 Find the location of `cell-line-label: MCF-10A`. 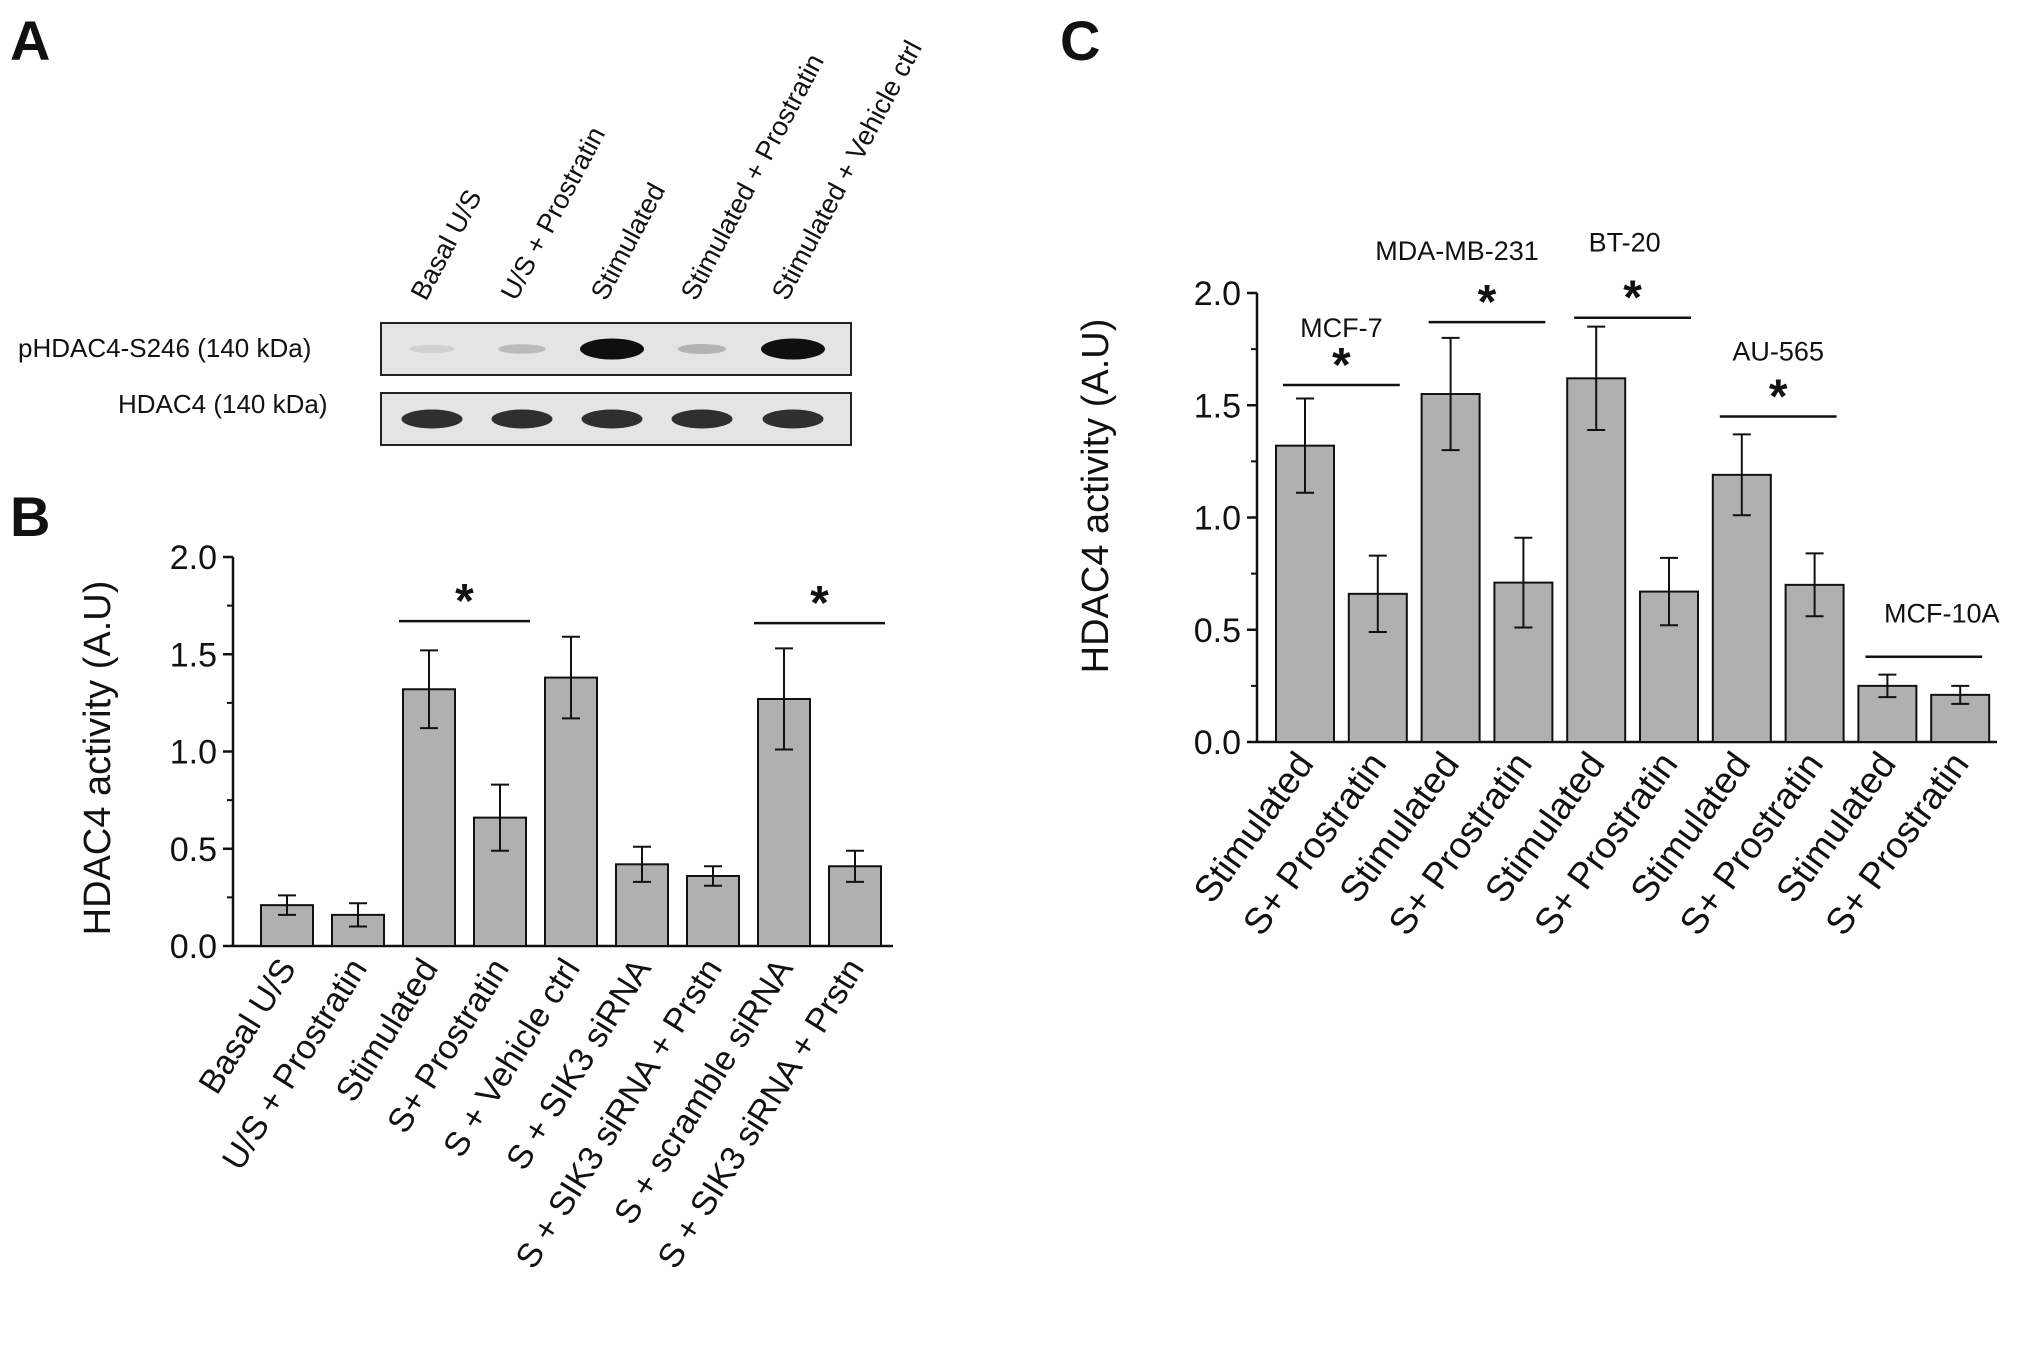

cell-line-label: MCF-10A is located at coordinates (1942, 614).